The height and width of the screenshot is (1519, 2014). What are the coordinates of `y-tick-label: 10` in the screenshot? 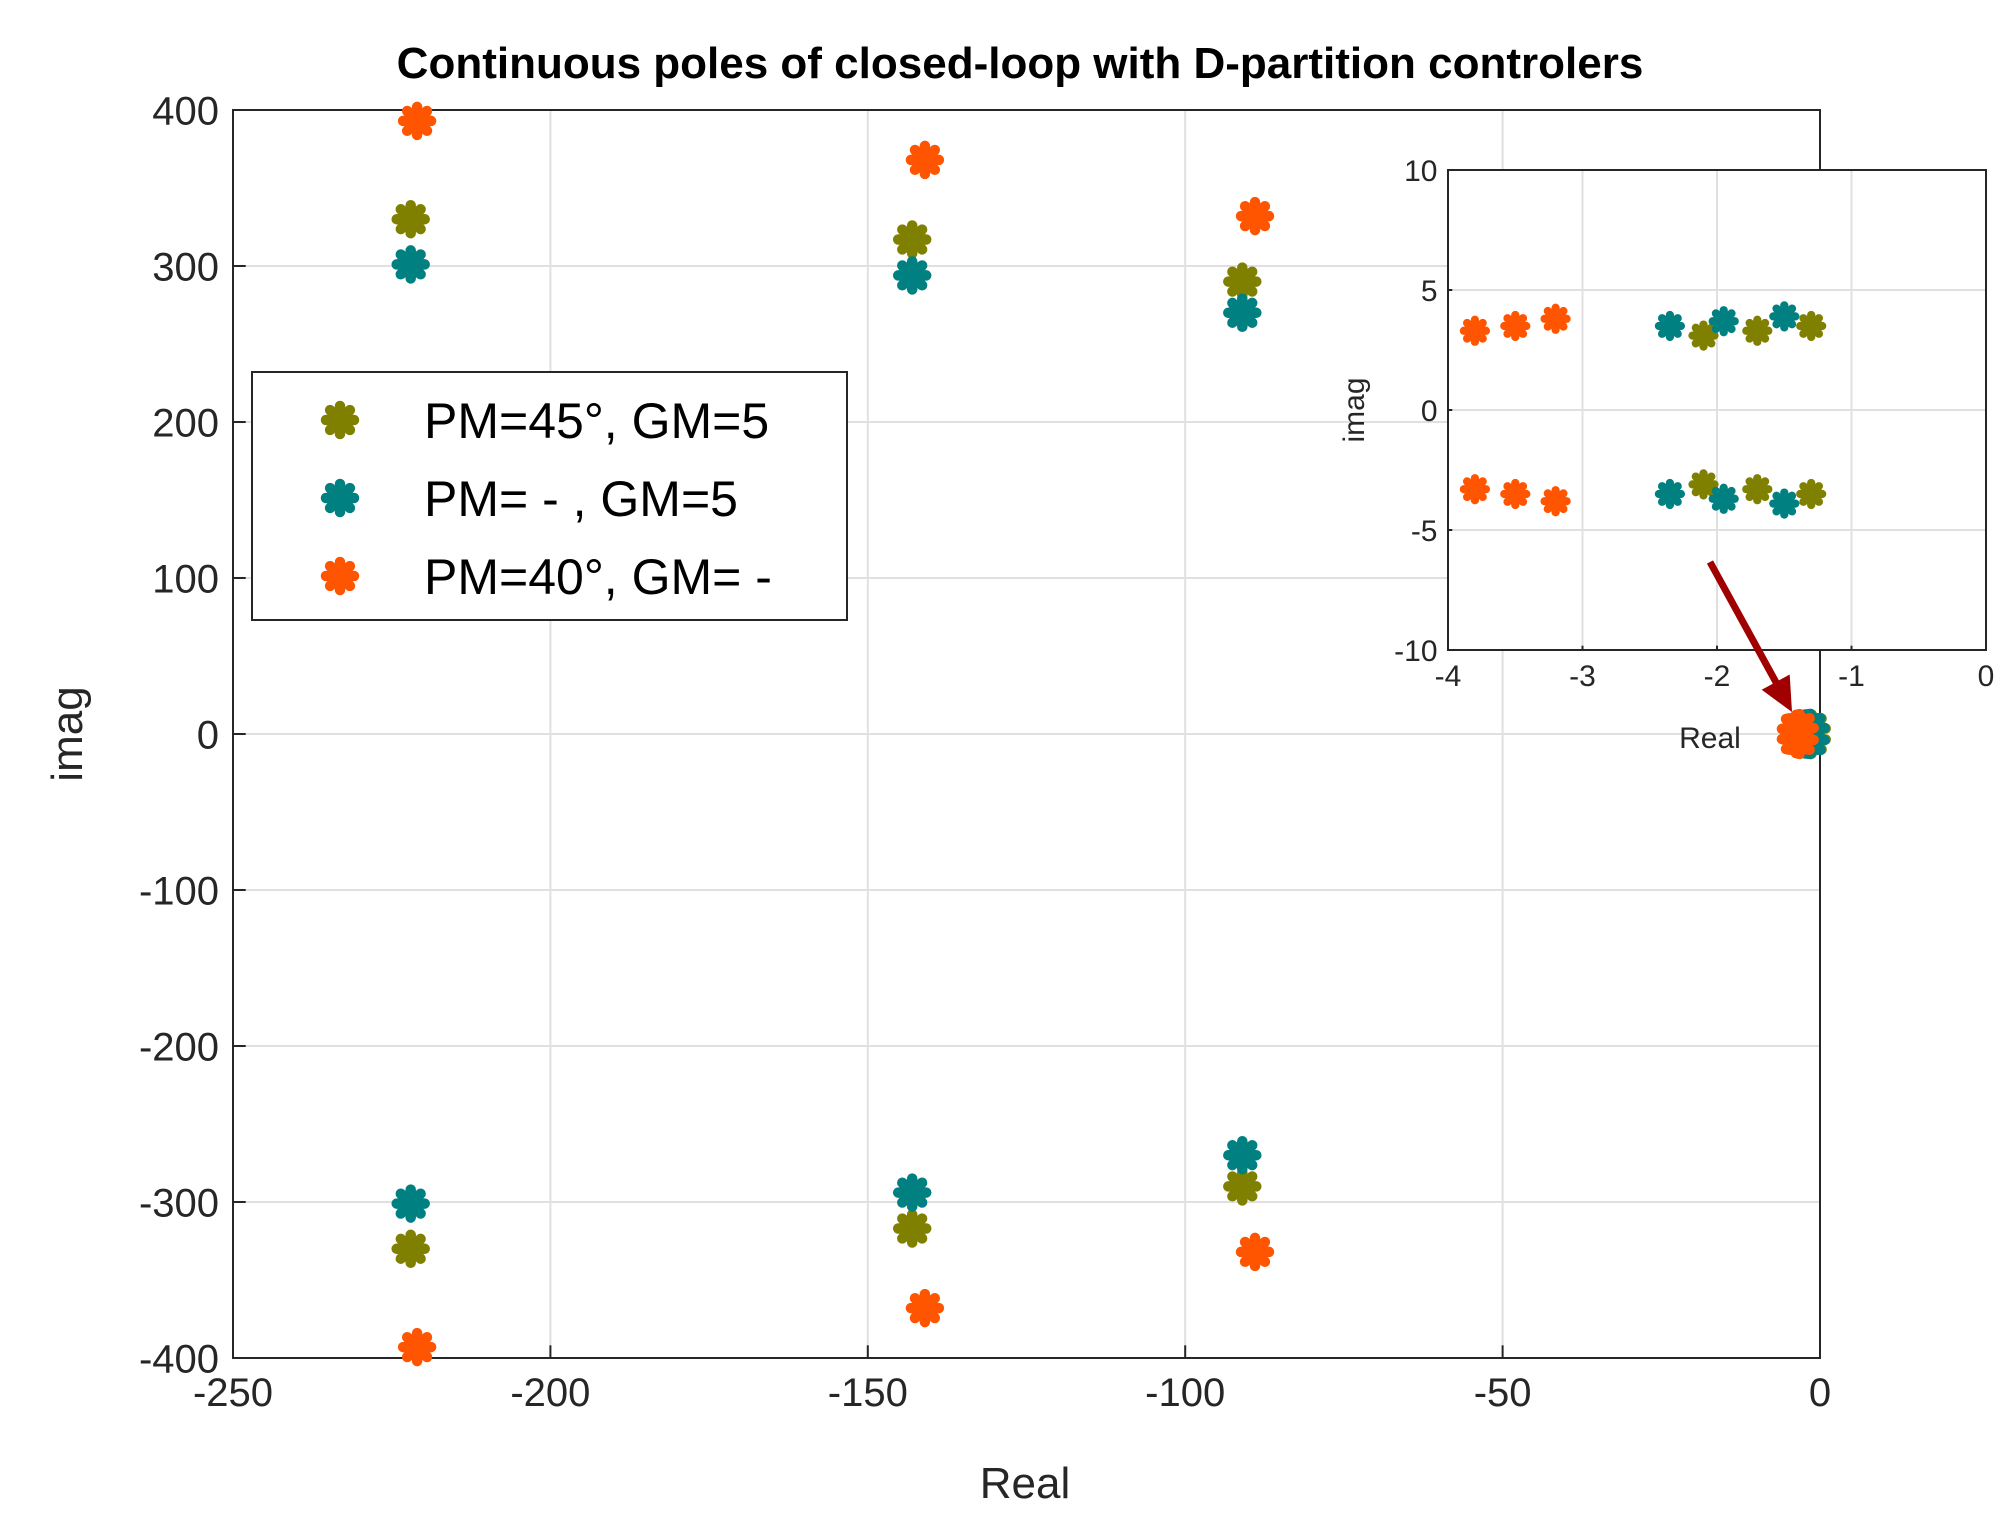 It's located at (1420, 171).